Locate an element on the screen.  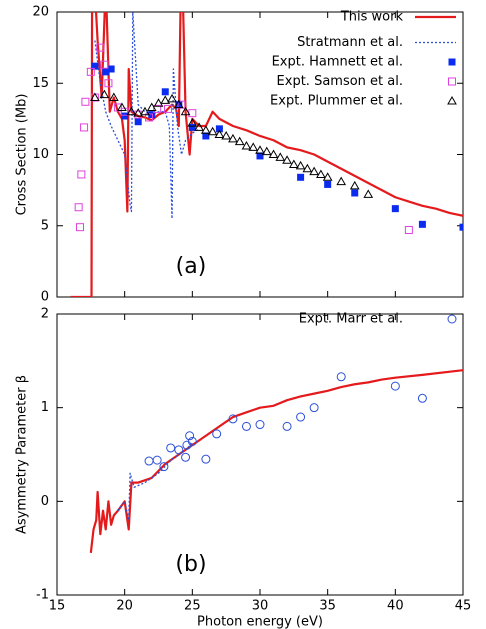
x-tick-label: 35 is located at coordinates (327, 606).